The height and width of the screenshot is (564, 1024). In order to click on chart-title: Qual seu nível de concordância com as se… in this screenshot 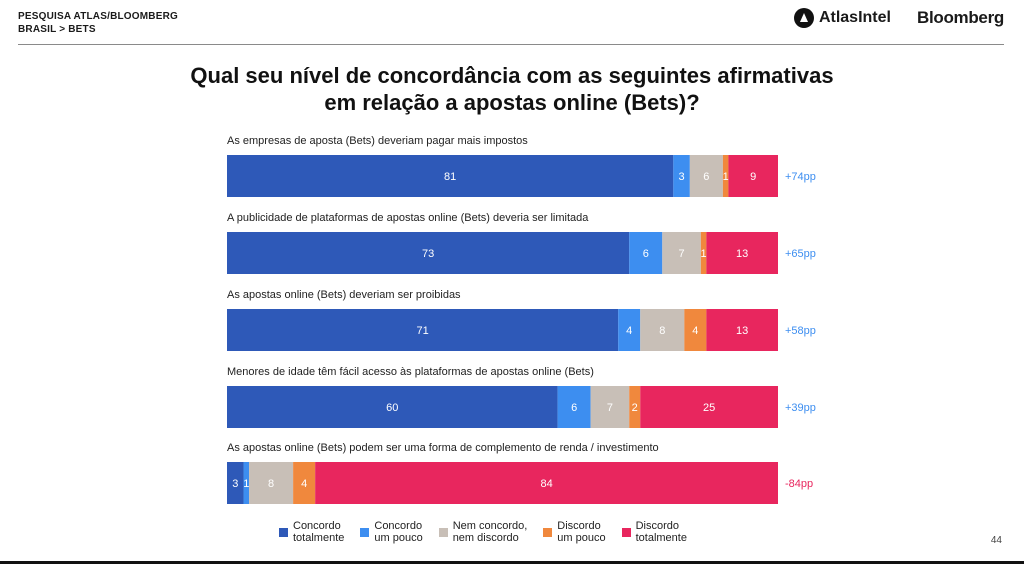, I will do `click(512, 89)`.